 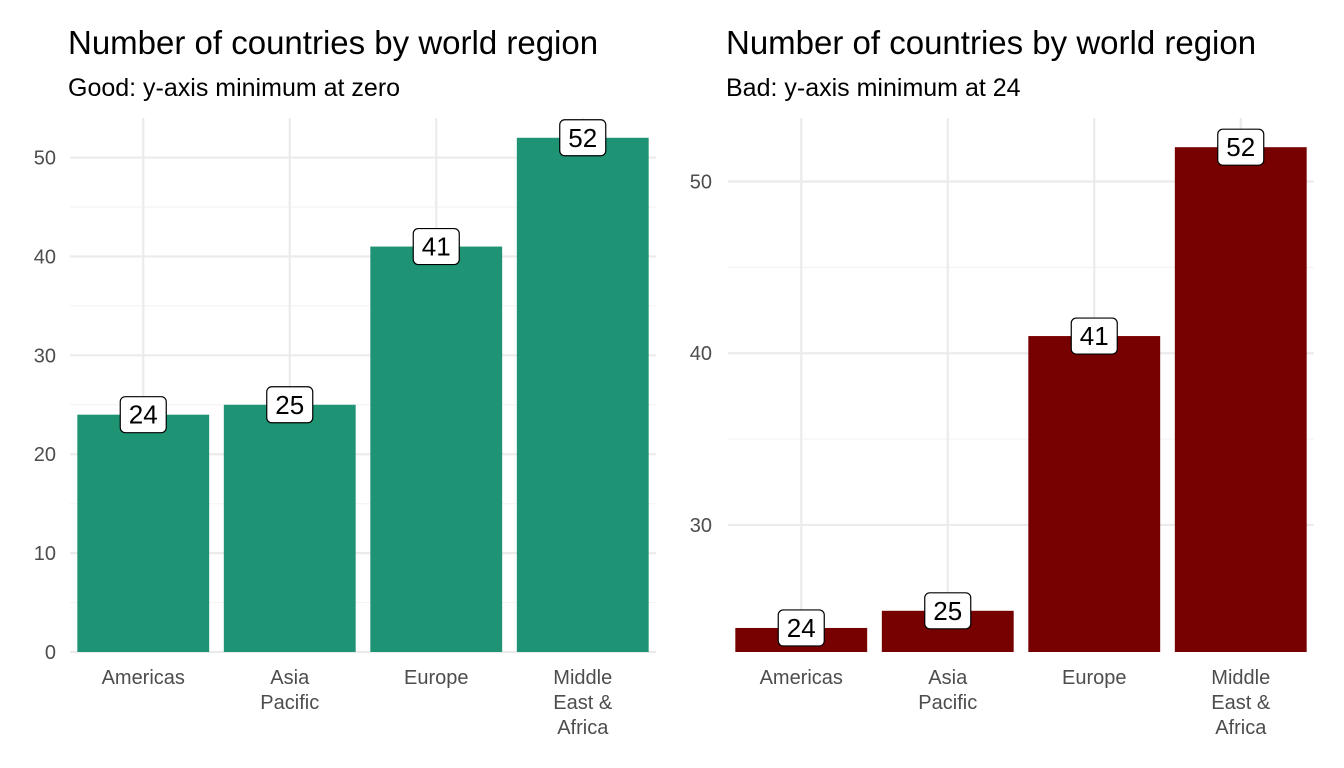 What do you see at coordinates (873, 88) in the screenshot?
I see `chart-subtitle: Bad: y-axis minimum at 24` at bounding box center [873, 88].